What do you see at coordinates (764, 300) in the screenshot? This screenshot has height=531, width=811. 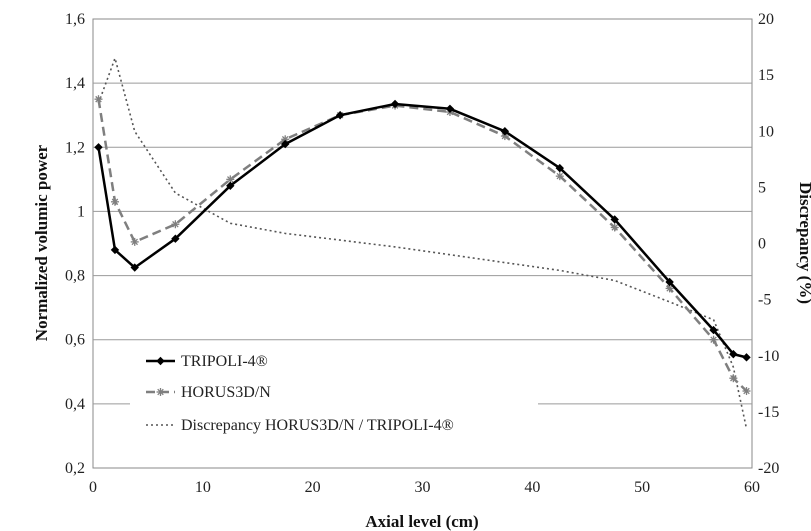 I see `y2-tick-label: -5` at bounding box center [764, 300].